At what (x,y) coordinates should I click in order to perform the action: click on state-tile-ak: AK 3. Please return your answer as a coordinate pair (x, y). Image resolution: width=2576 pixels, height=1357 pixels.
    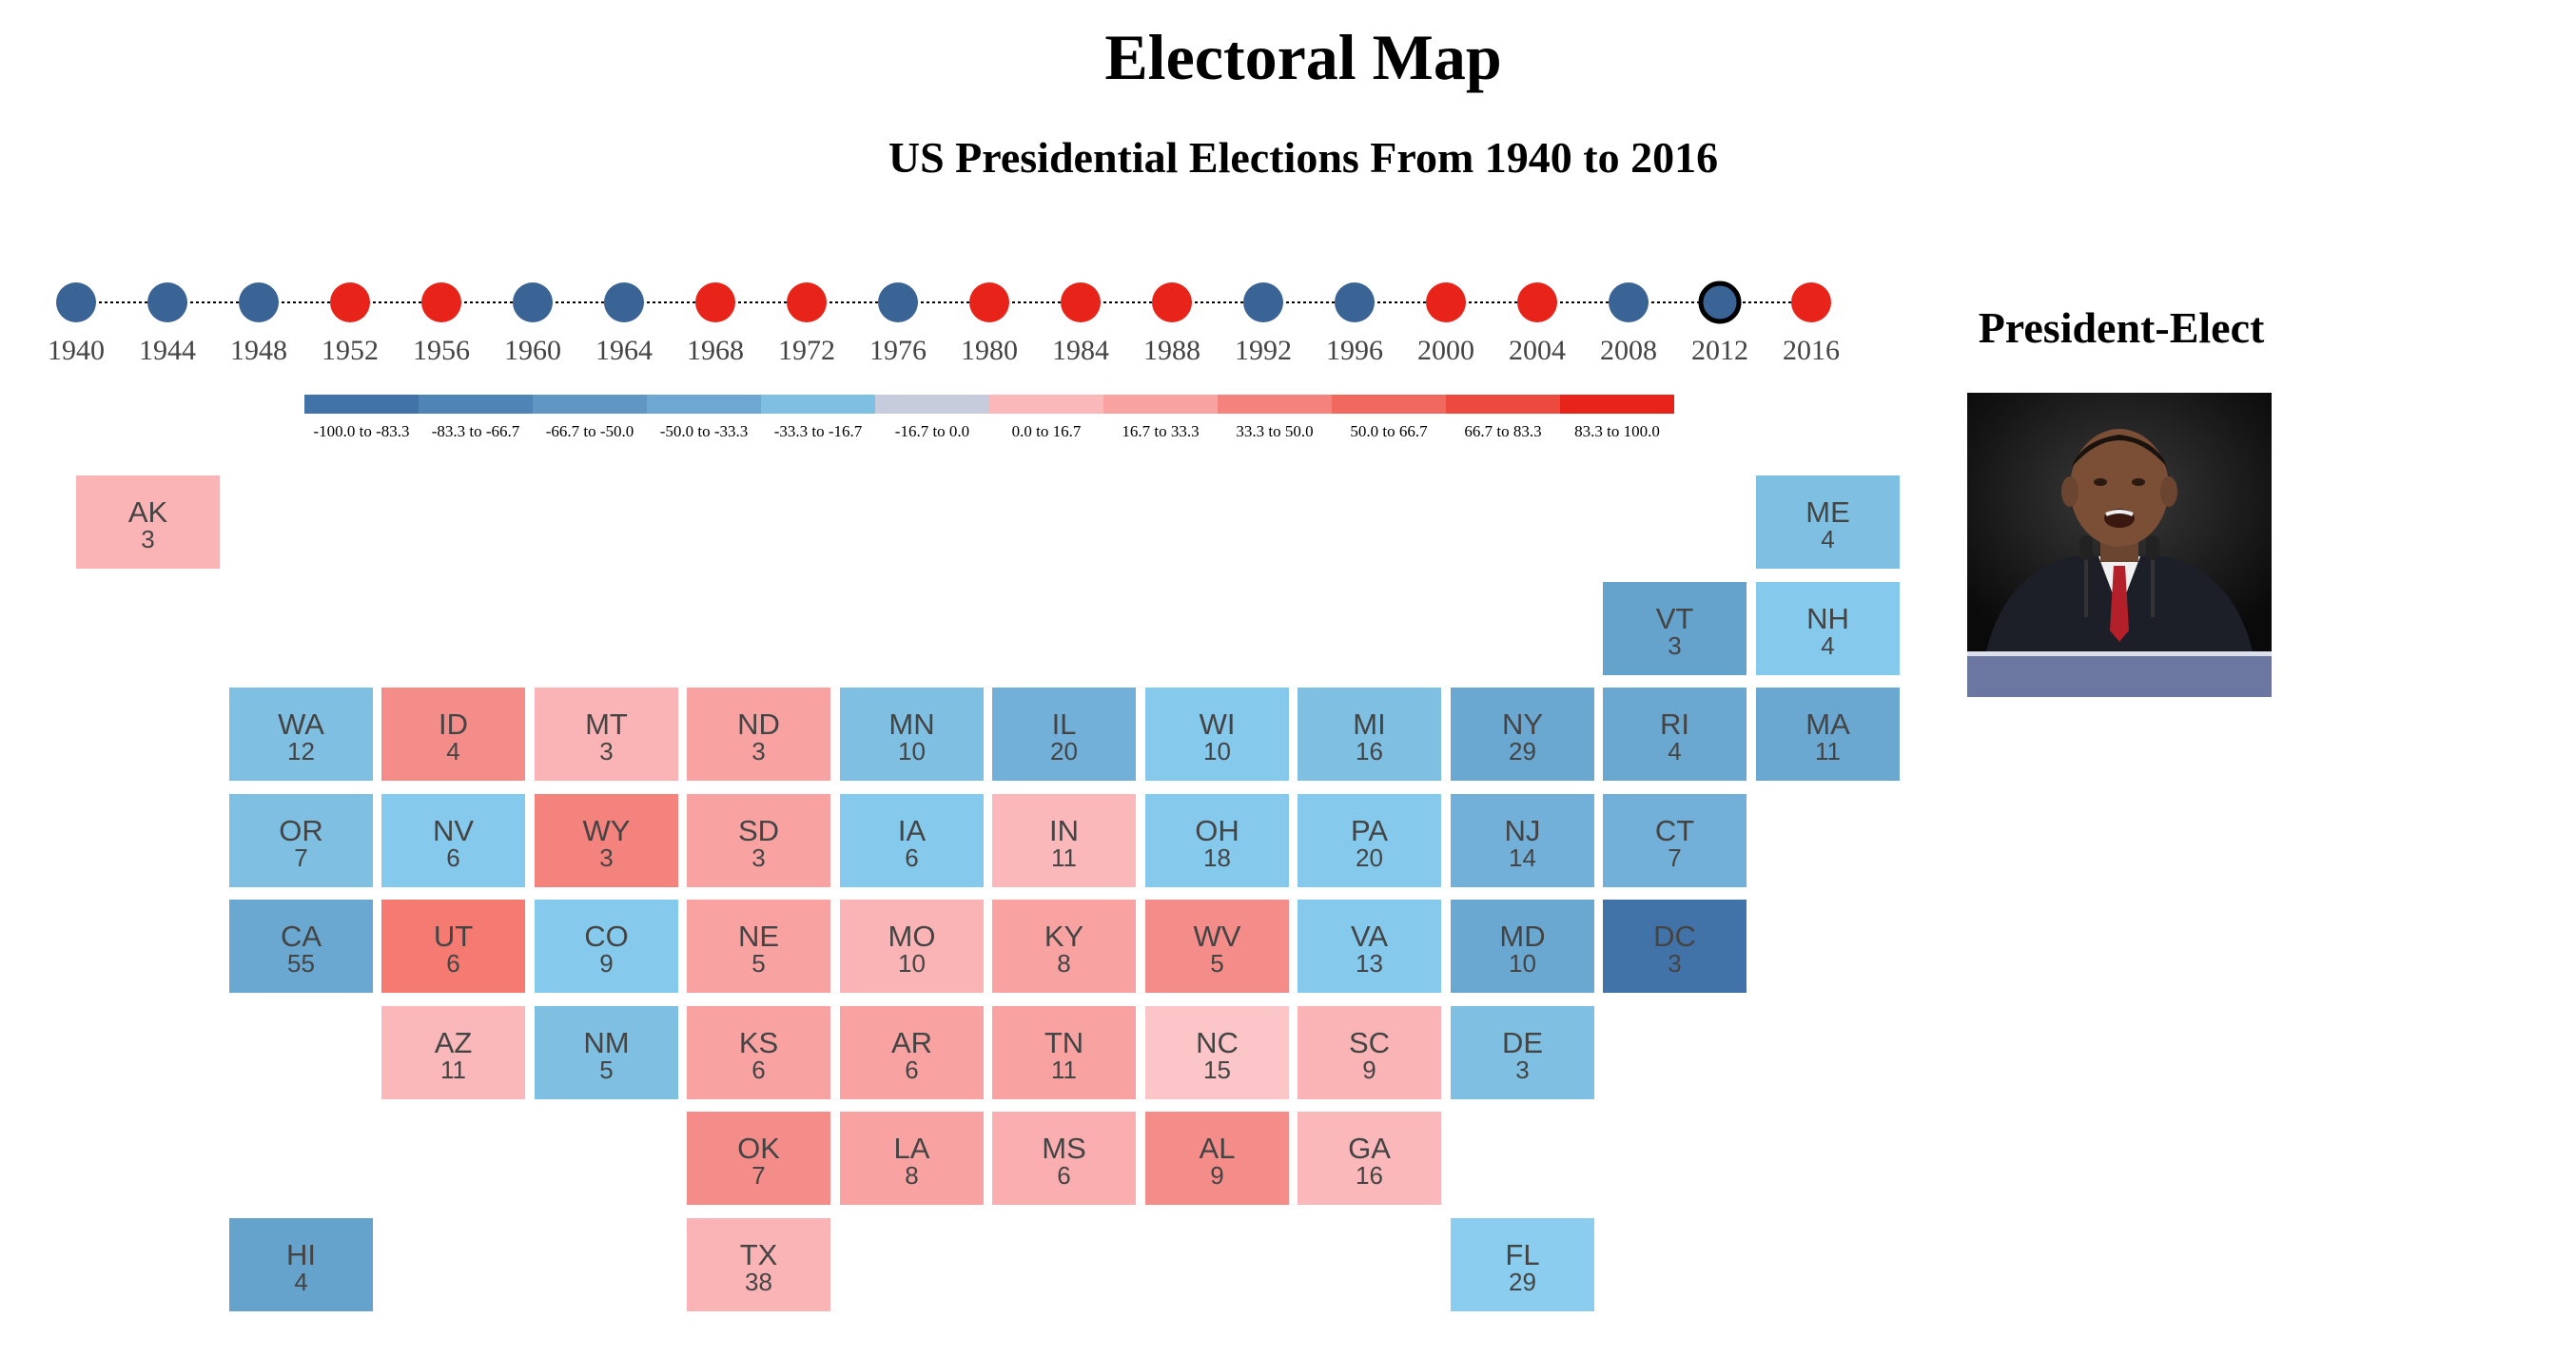
    Looking at the image, I should click on (148, 522).